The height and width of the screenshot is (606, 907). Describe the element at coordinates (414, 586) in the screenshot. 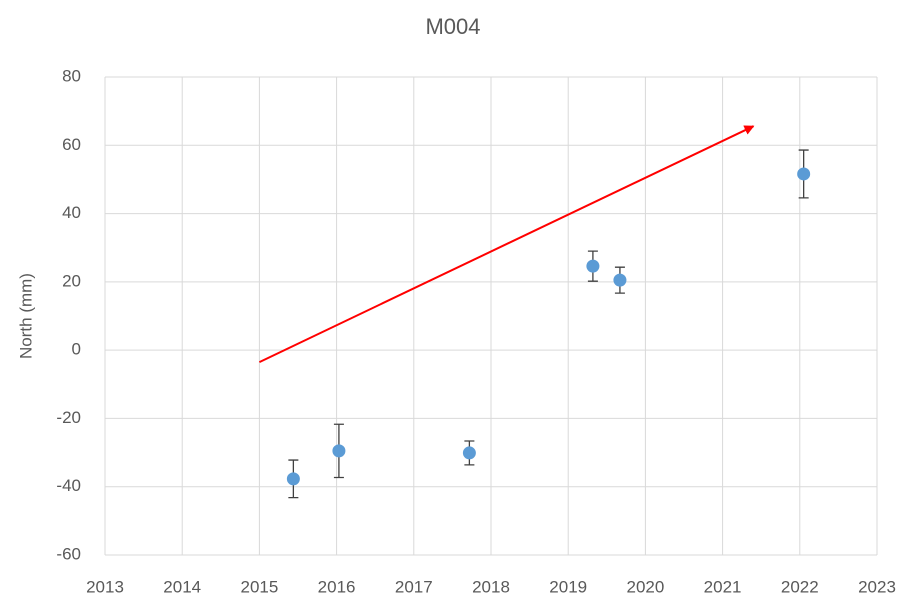

I see `x-tick-label: 2017` at that location.